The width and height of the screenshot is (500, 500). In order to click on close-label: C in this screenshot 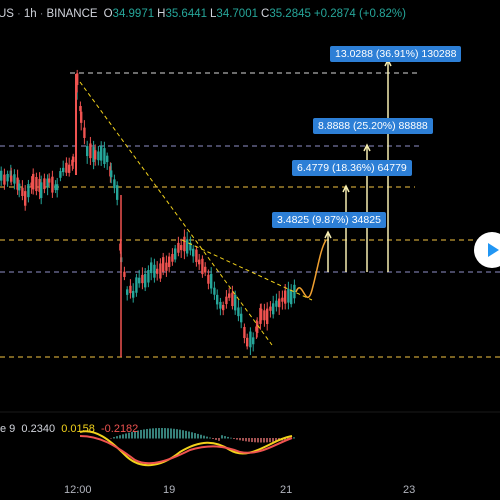, I will do `click(265, 14)`.